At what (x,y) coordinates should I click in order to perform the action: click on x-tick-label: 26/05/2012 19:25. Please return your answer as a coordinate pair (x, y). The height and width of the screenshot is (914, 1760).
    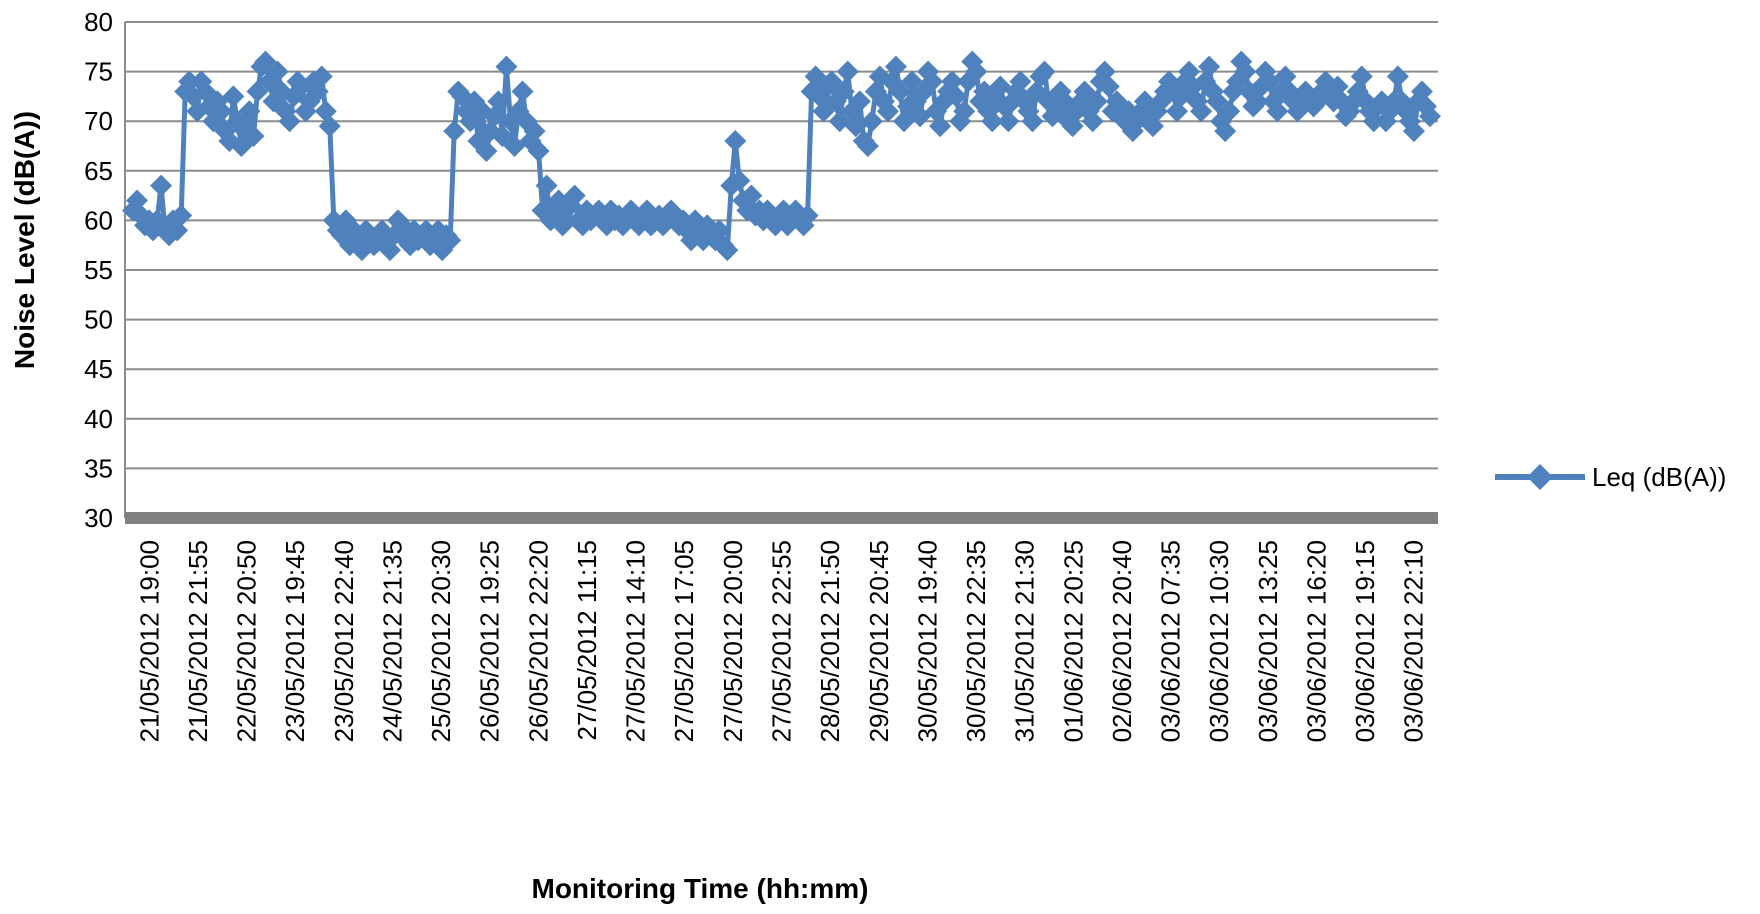
    Looking at the image, I should click on (490, 641).